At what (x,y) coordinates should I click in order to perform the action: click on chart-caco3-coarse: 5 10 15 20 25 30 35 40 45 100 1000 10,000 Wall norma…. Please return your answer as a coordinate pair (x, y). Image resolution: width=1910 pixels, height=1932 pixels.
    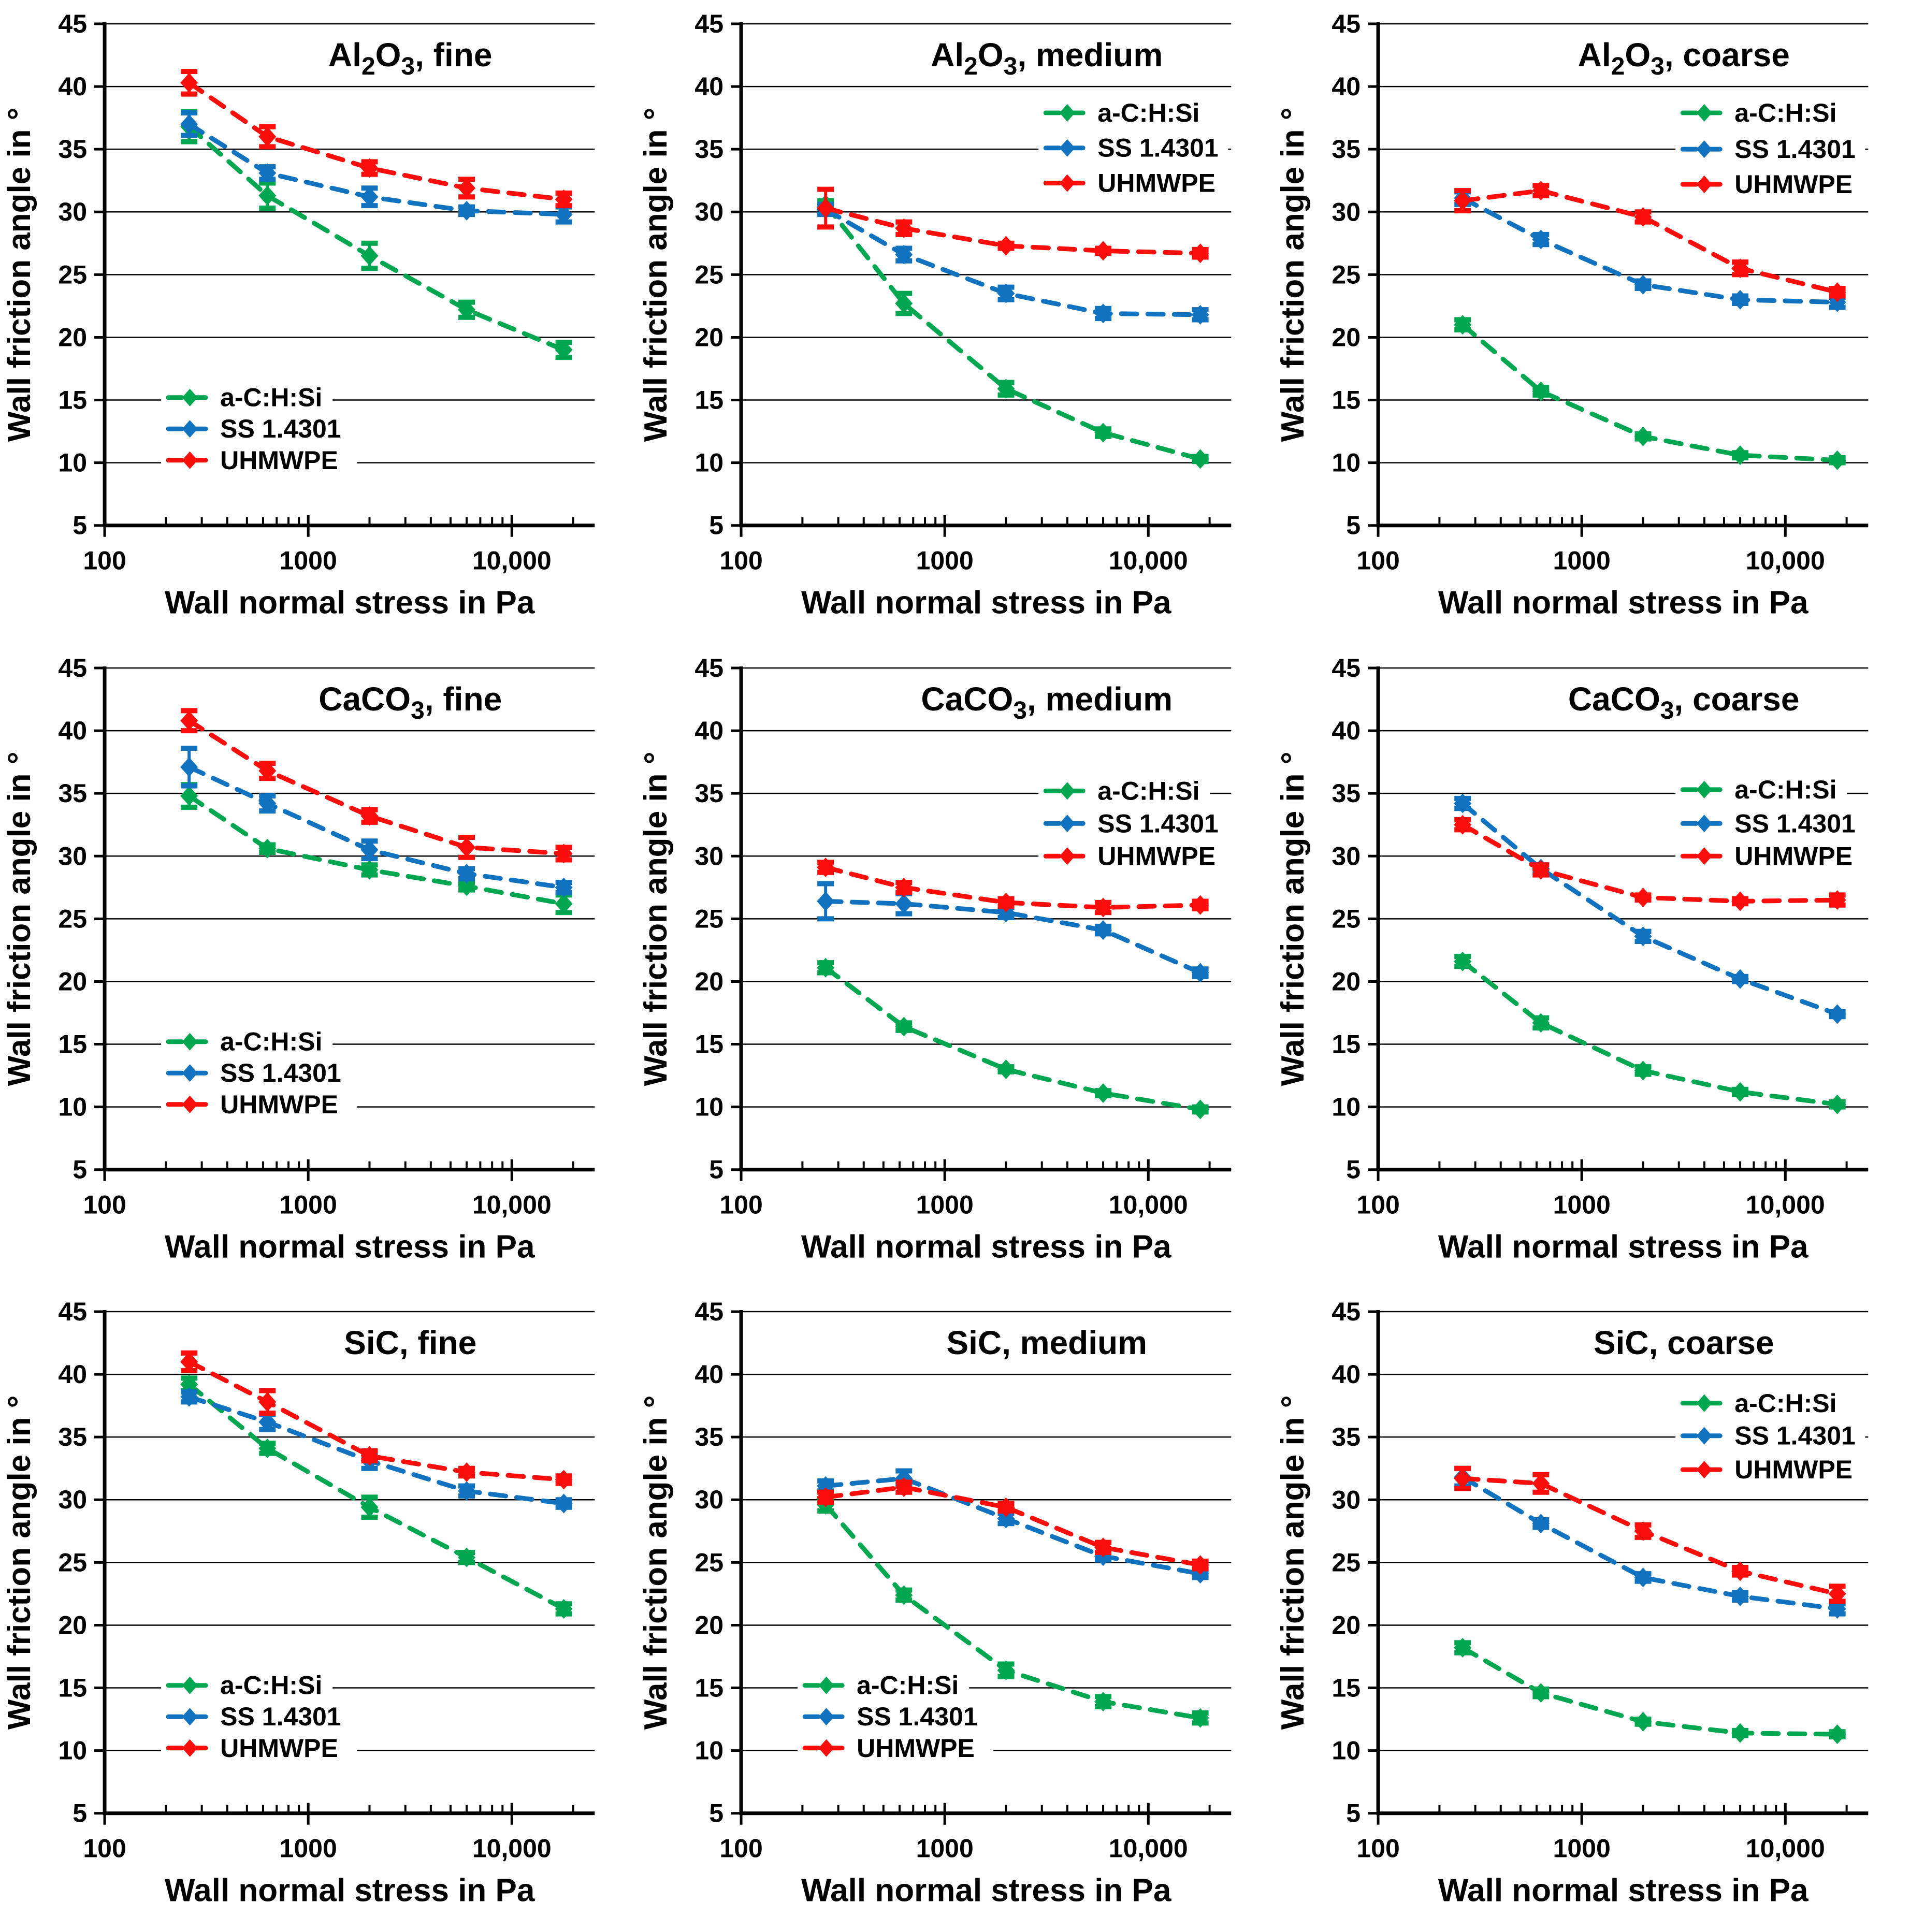
    Looking at the image, I should click on (1591, 966).